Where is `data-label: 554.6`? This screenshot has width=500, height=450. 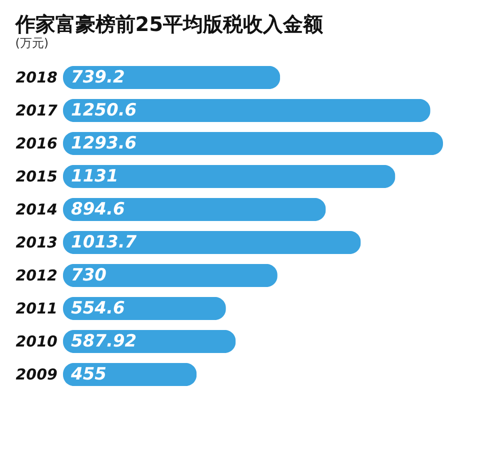 data-label: 554.6 is located at coordinates (98, 308).